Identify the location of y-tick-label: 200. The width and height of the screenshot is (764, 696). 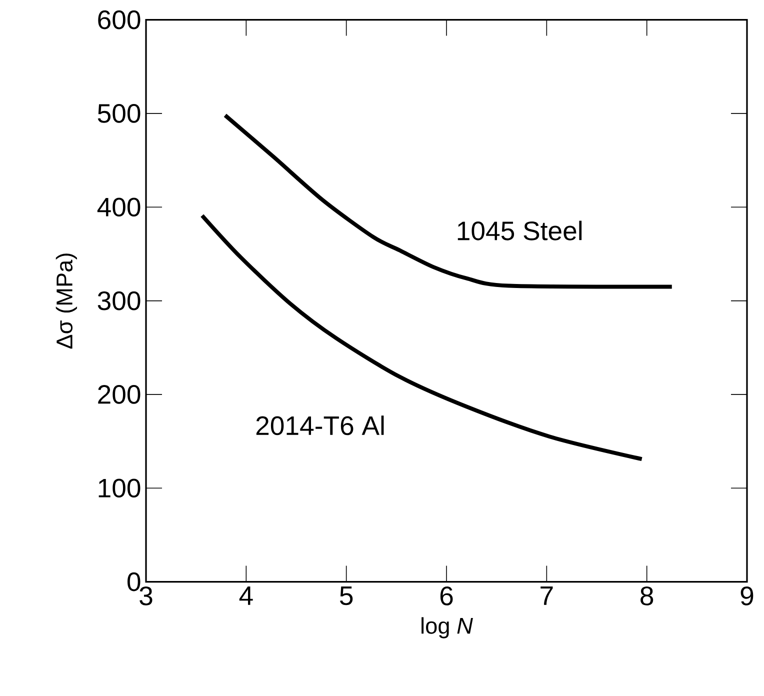
(119, 394).